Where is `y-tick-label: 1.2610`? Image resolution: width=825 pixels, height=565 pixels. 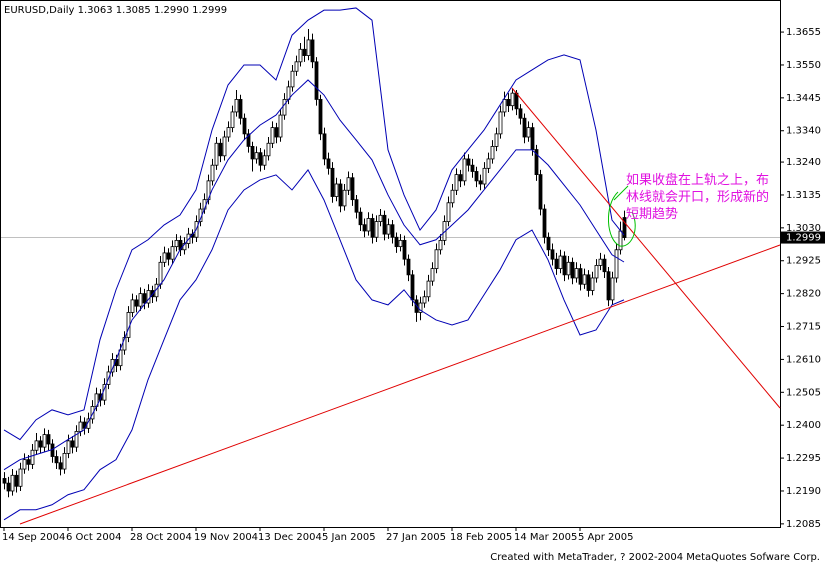
y-tick-label: 1.2610 is located at coordinates (803, 359).